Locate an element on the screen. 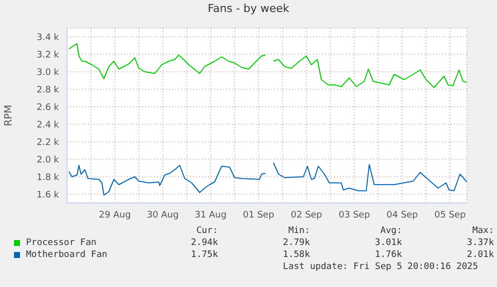  chart-title: Fans - by week is located at coordinates (248, 8).